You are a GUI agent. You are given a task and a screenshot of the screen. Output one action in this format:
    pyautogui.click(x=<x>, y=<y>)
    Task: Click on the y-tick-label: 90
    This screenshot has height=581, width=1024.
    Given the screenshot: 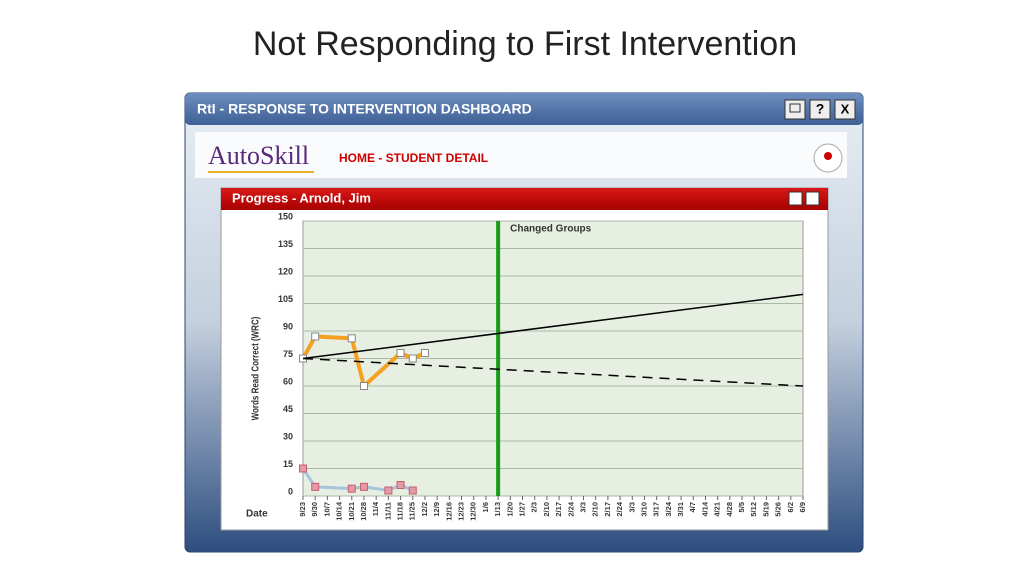 What is the action you would take?
    pyautogui.click(x=288, y=326)
    